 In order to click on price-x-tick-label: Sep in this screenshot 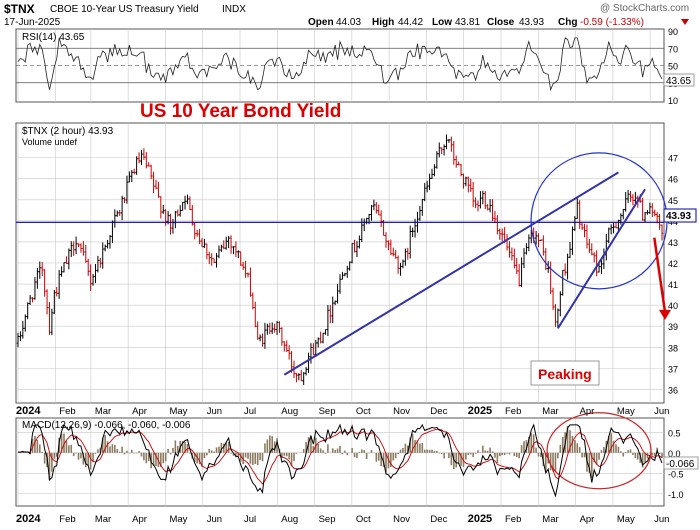, I will do `click(327, 411)`.